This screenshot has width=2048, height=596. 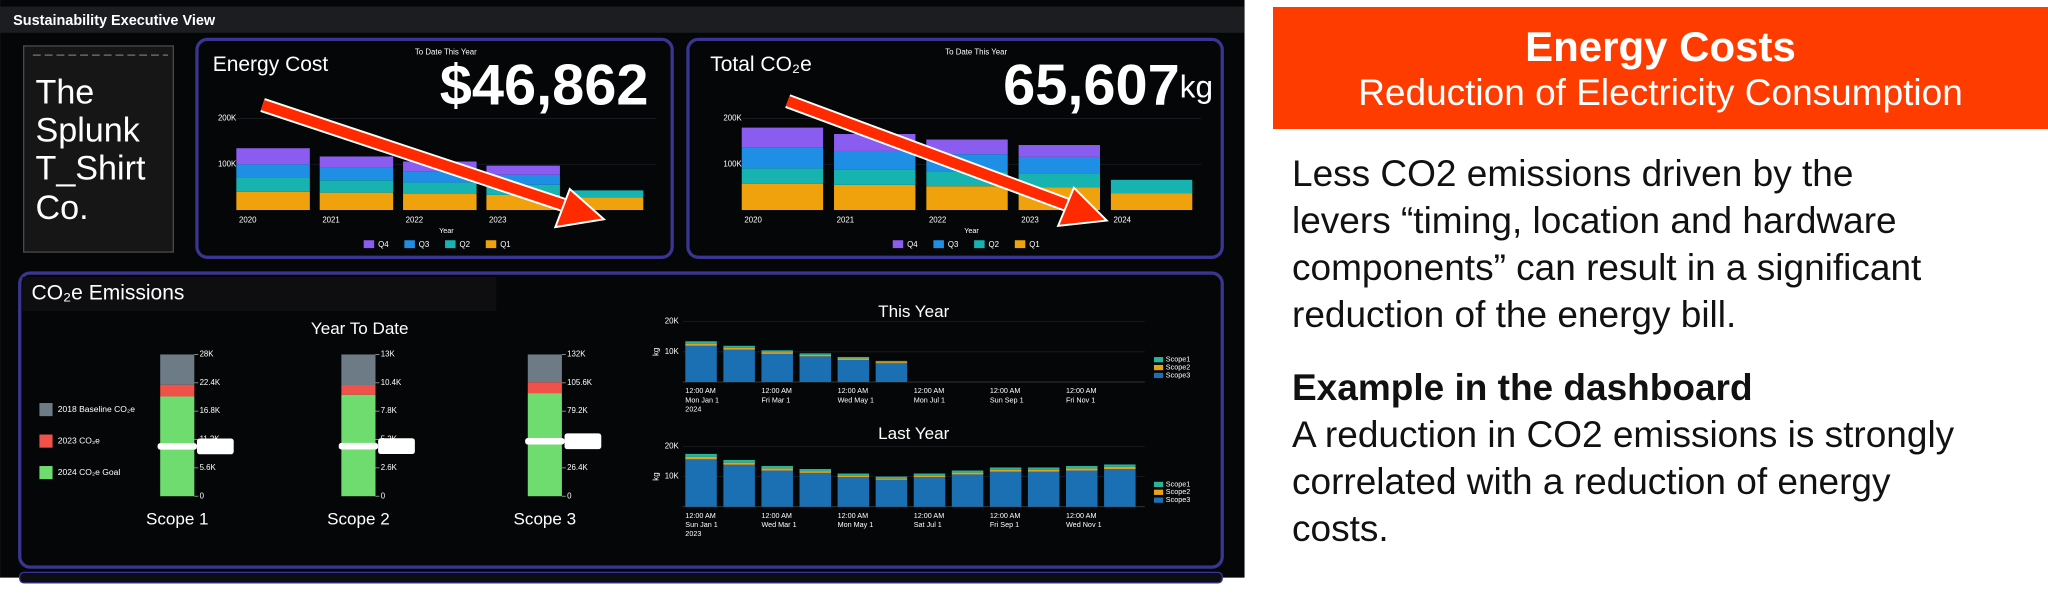 I want to click on x-tick-label: 2023, so click(x=693, y=533).